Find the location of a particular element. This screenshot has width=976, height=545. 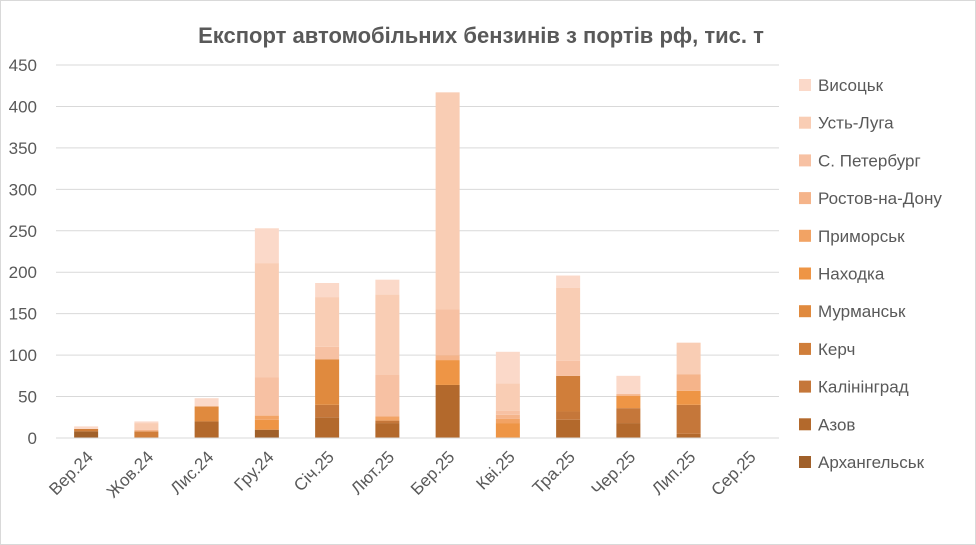

y-tick-label: 400 is located at coordinates (23, 106).